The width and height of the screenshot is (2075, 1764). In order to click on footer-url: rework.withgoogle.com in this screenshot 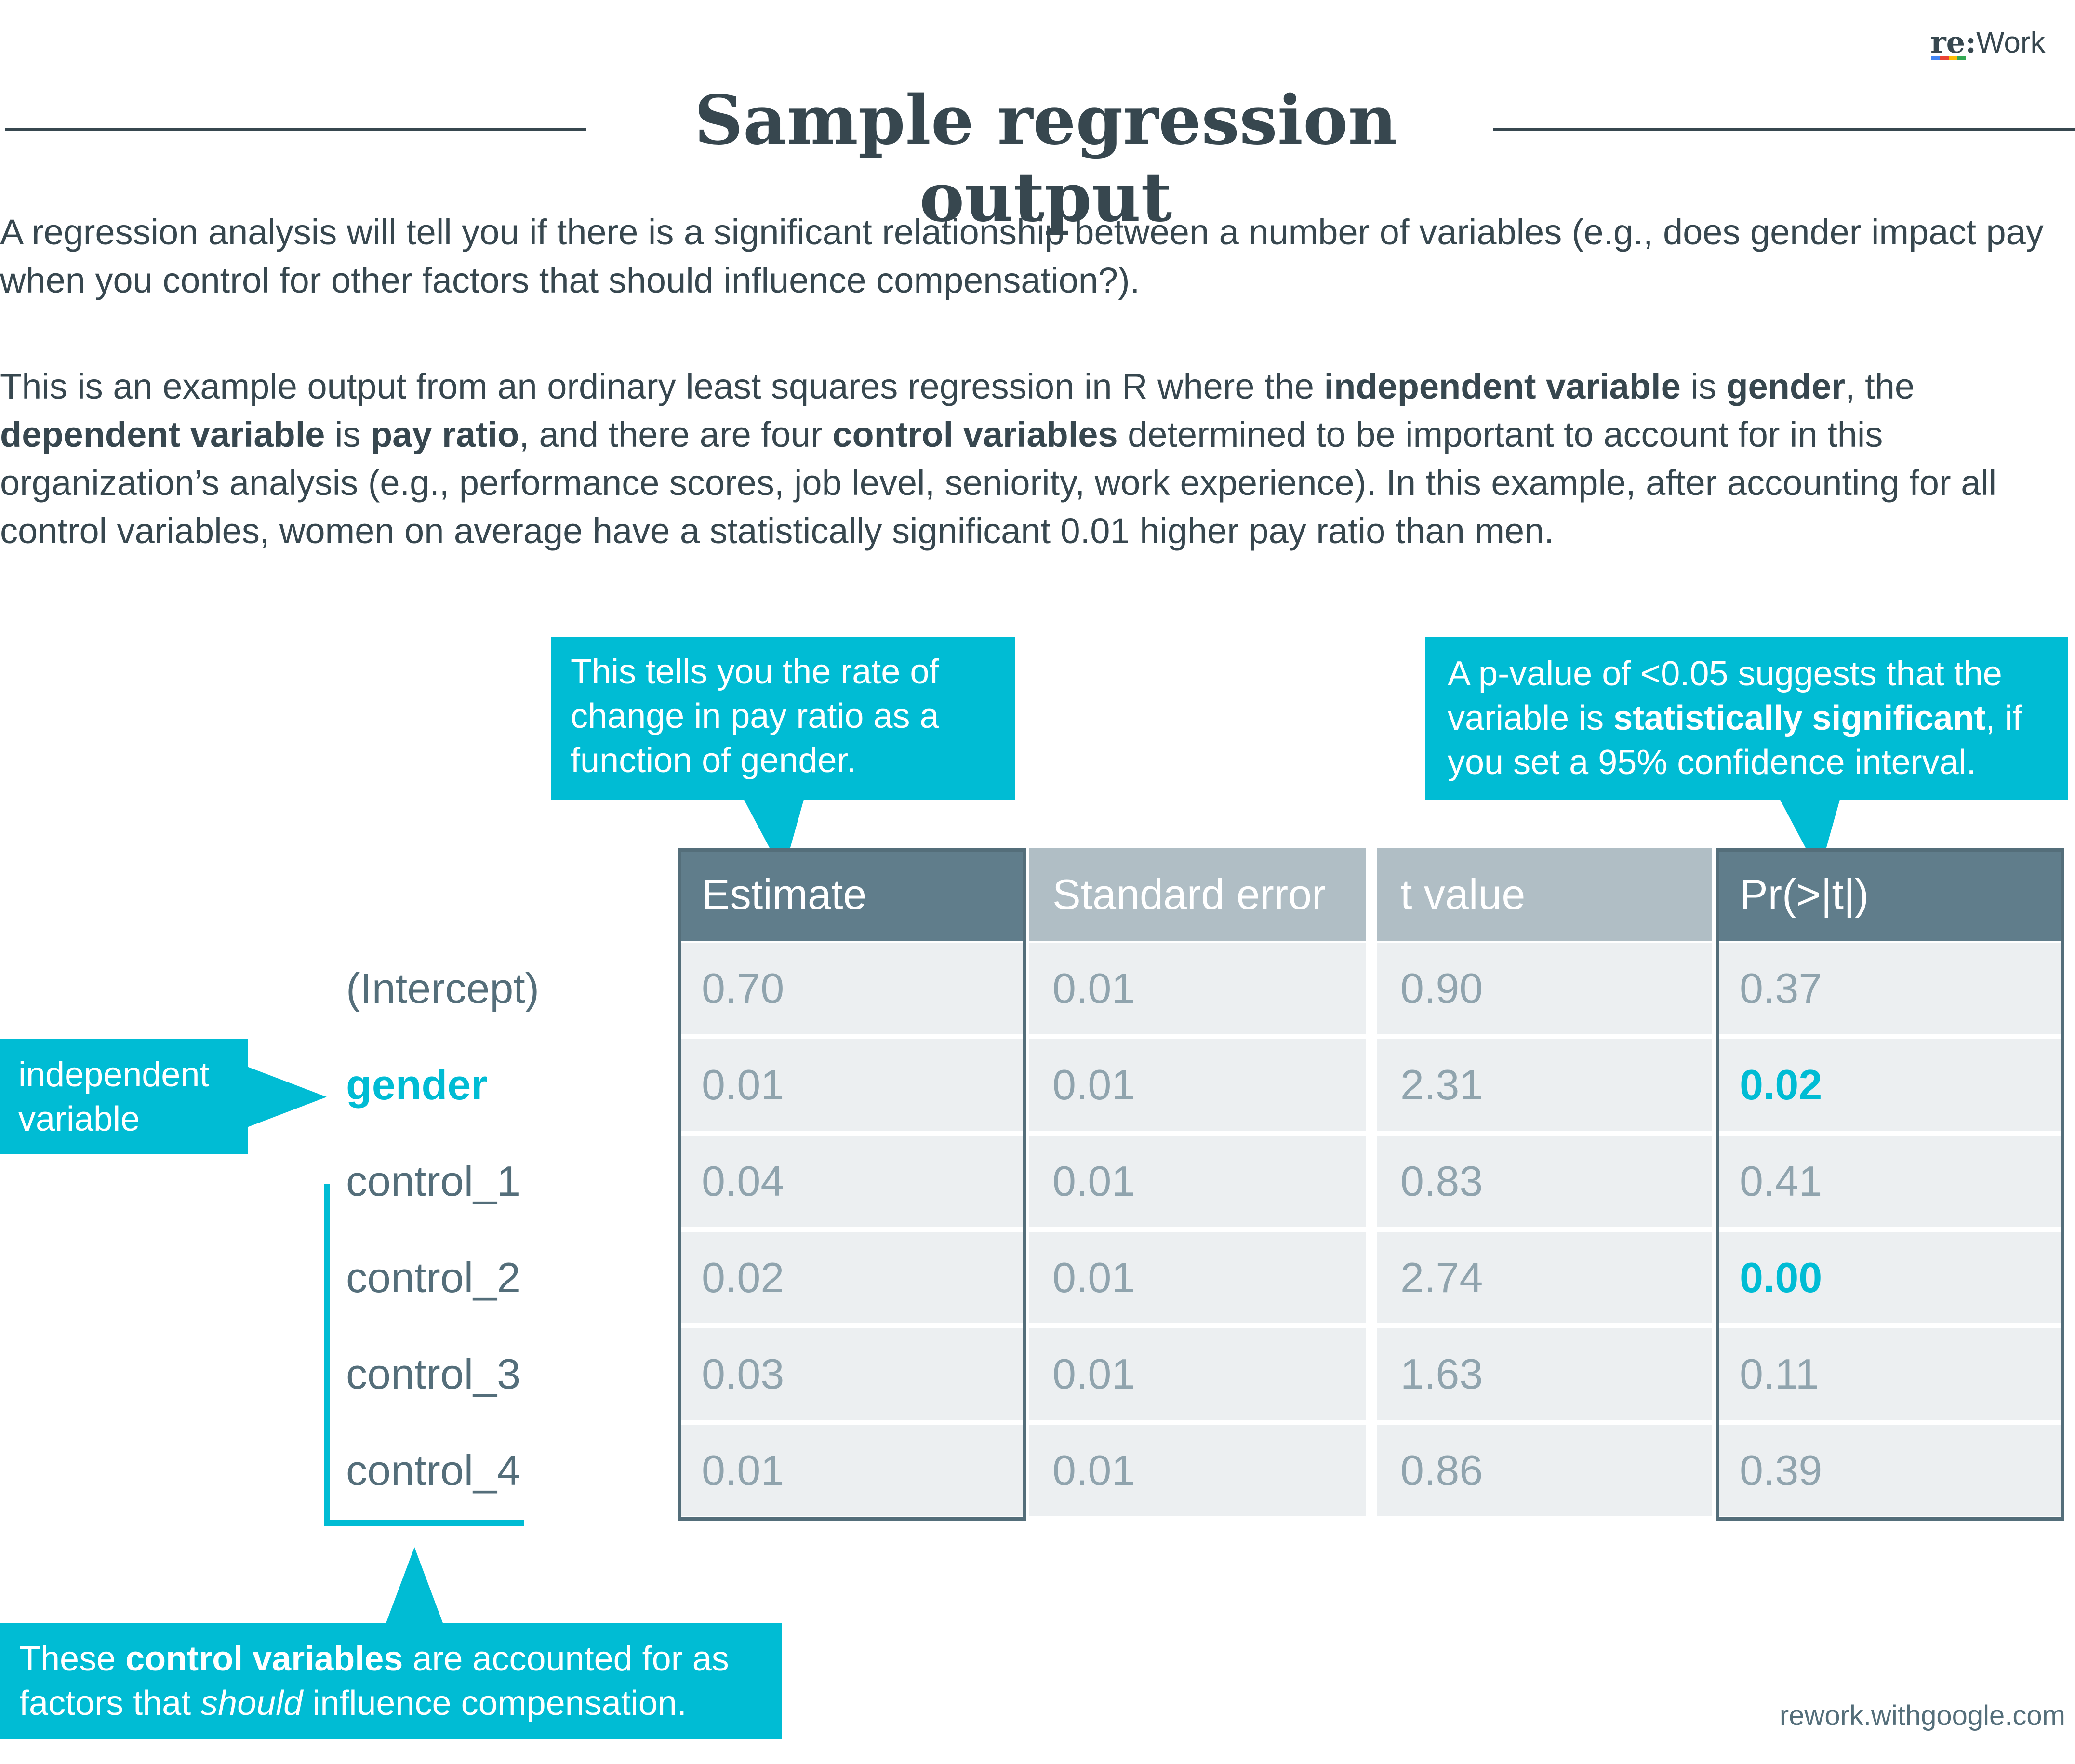, I will do `click(1922, 1715)`.